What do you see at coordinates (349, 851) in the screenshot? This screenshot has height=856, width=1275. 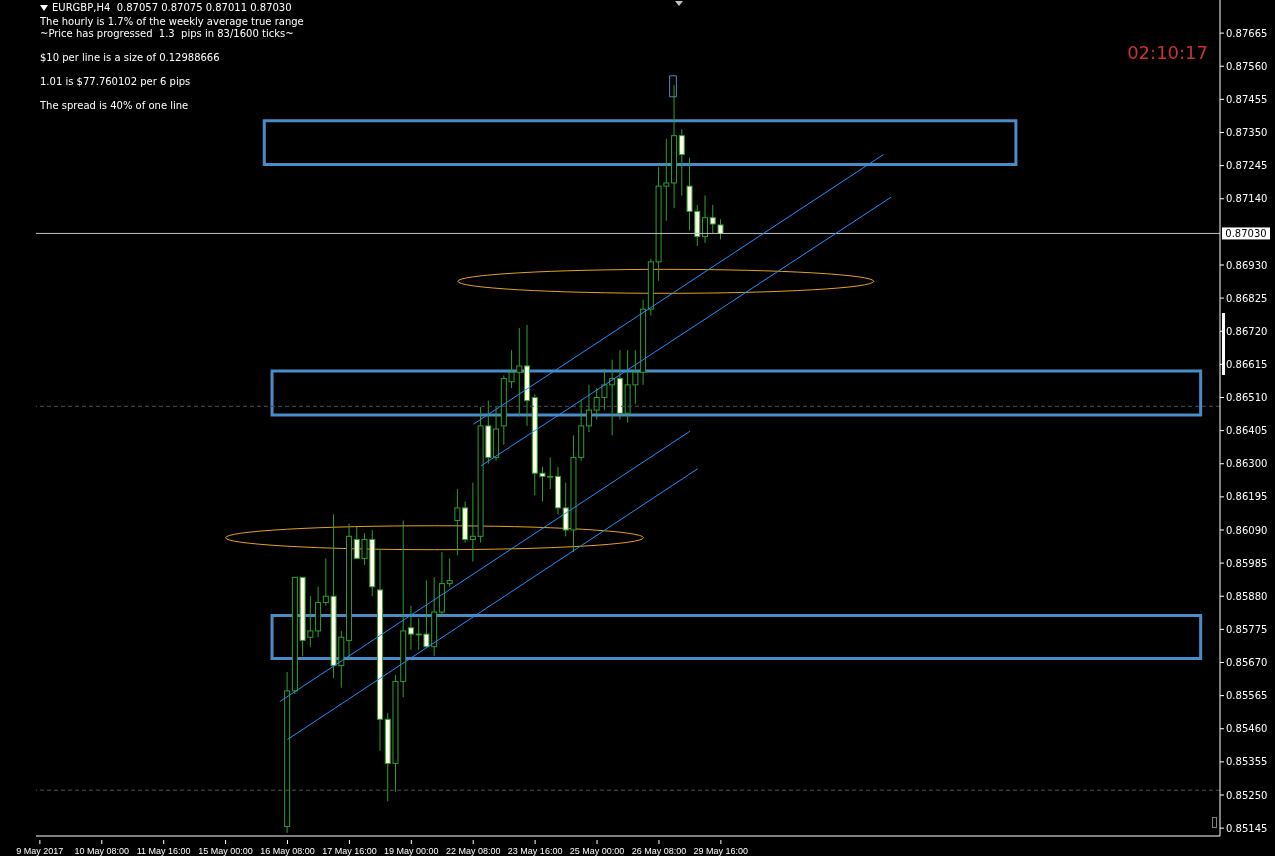 I see `x-tick-label: 17 May 16:00` at bounding box center [349, 851].